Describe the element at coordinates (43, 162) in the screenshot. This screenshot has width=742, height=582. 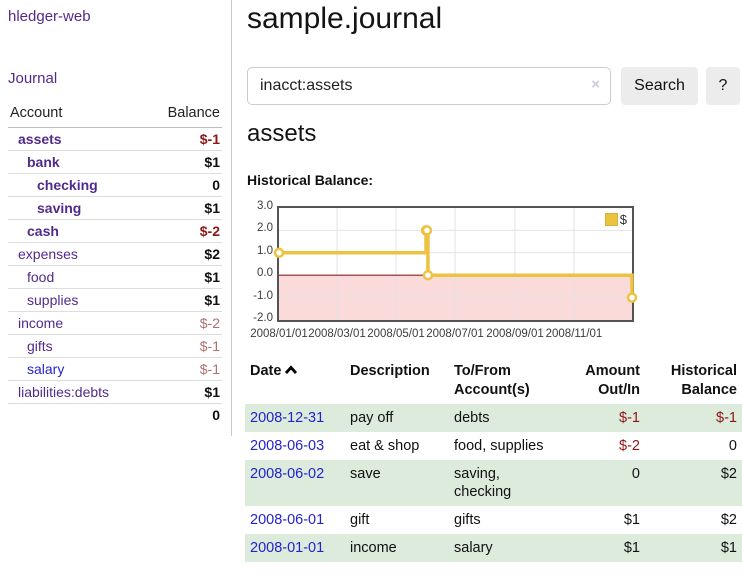
I see `account-link-bank: bank` at that location.